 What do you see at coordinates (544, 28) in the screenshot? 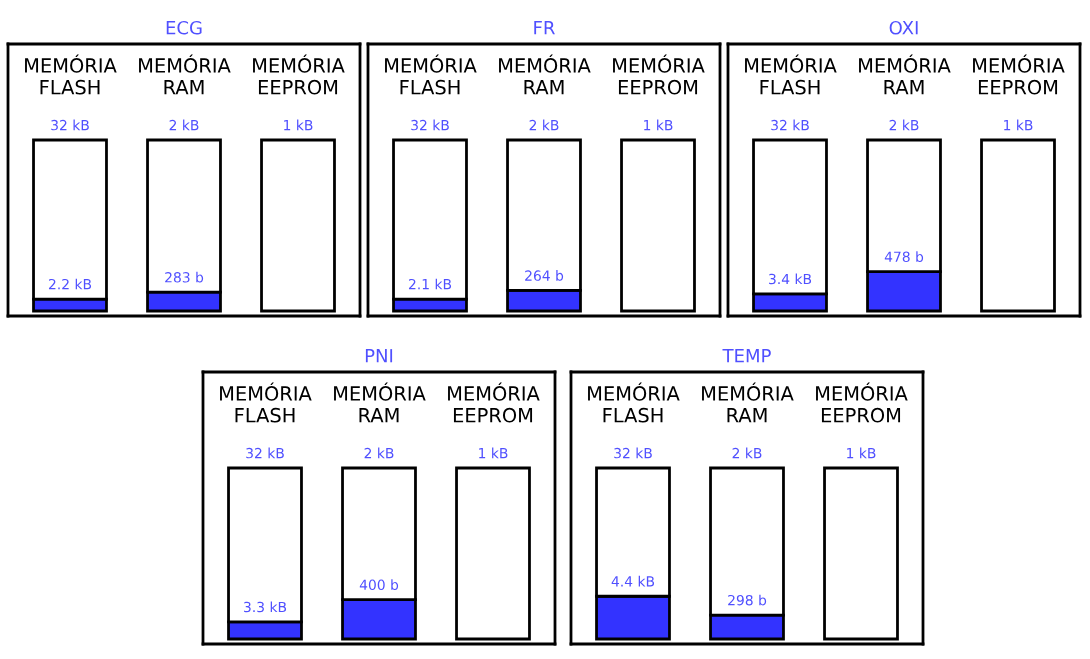
I see `chart-title: FR` at bounding box center [544, 28].